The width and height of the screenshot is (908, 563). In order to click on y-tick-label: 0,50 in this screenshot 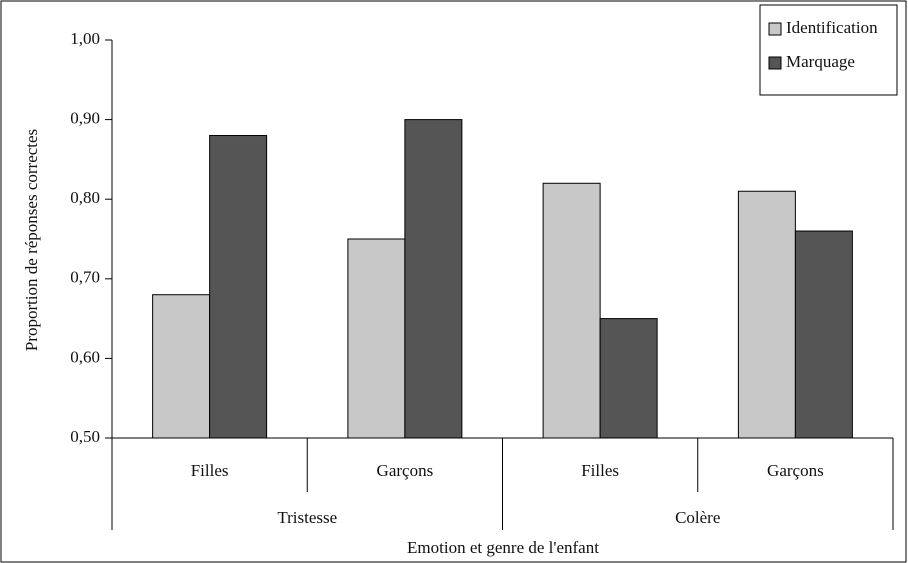, I will do `click(85, 436)`.